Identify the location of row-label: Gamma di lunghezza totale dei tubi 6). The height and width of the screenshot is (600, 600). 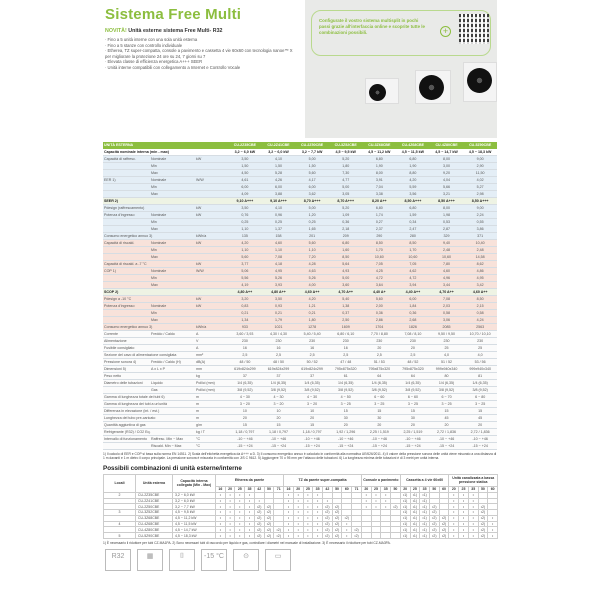
(149, 397).